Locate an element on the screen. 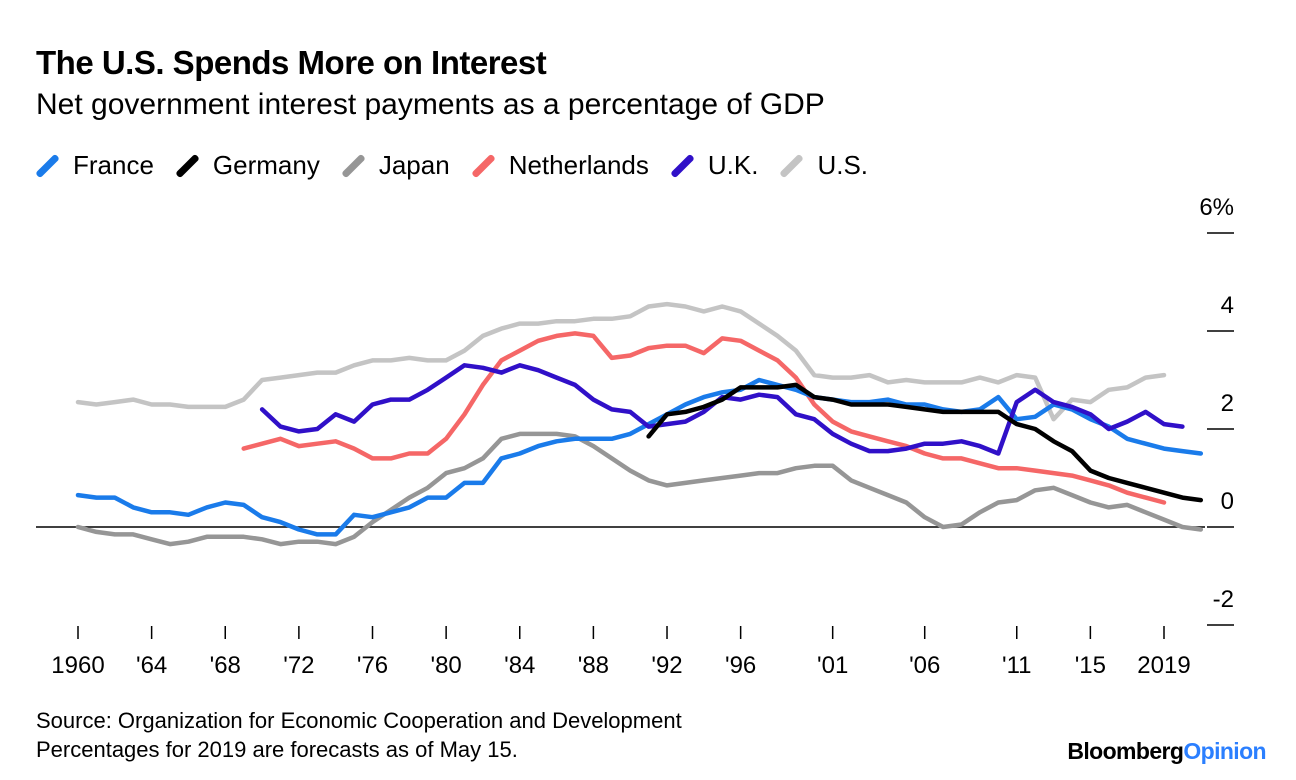 This screenshot has width=1296, height=780. legend-label: U.S. is located at coordinates (843, 165).